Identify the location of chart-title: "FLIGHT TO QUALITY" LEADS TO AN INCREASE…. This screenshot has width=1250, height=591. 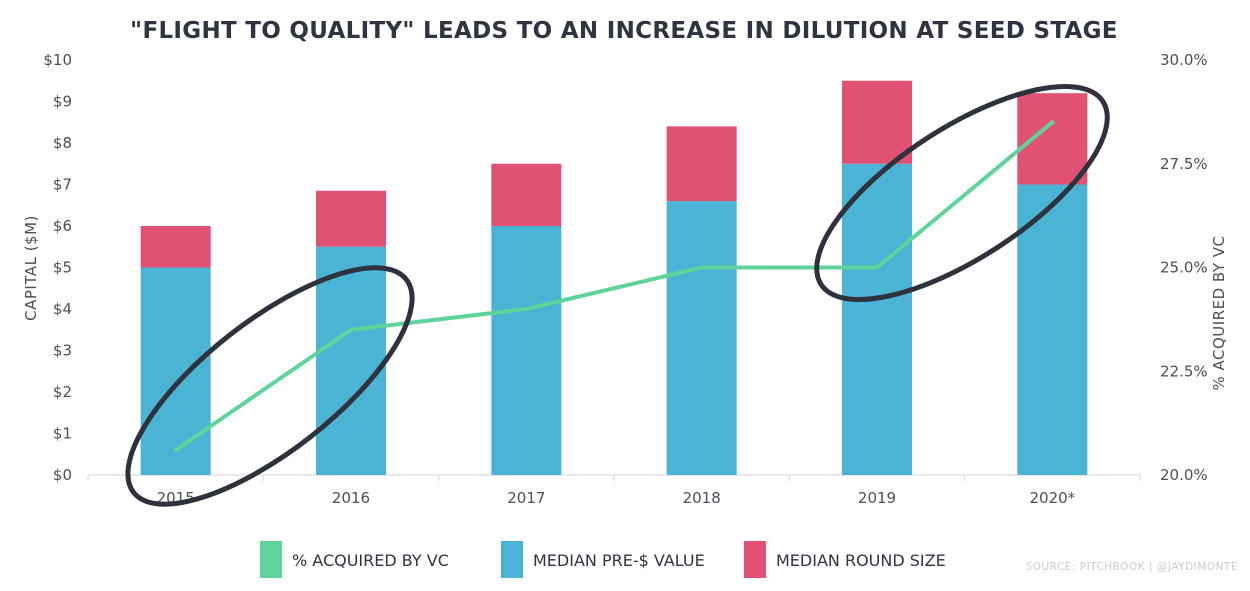
(624, 31).